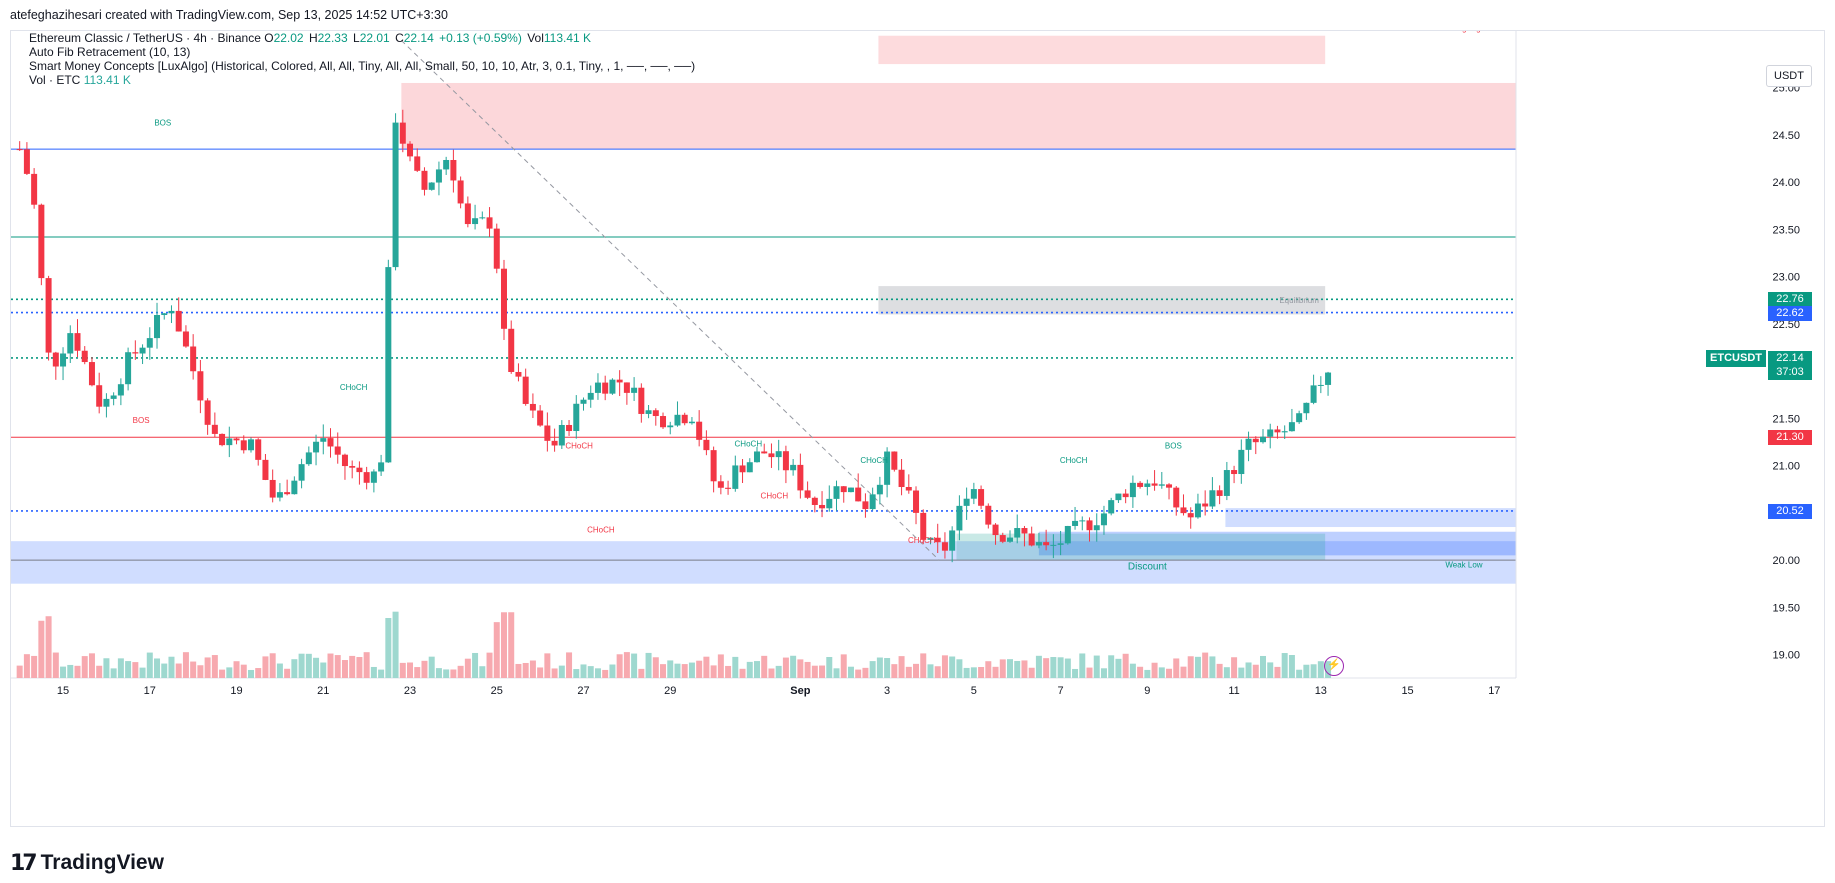 The width and height of the screenshot is (1835, 883). What do you see at coordinates (1789, 76) in the screenshot?
I see `currency-button: USDT` at bounding box center [1789, 76].